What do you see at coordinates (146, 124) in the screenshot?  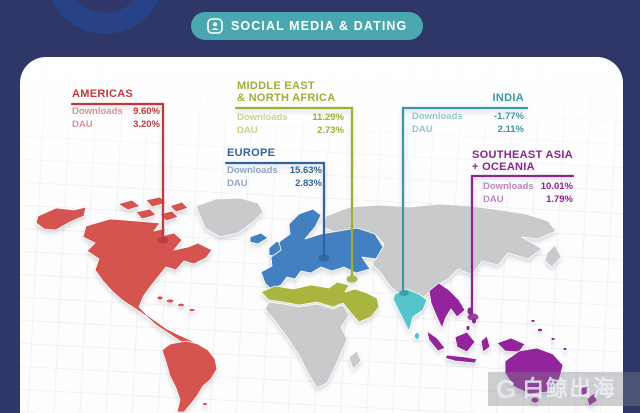 I see `dau-value: 3.20%` at bounding box center [146, 124].